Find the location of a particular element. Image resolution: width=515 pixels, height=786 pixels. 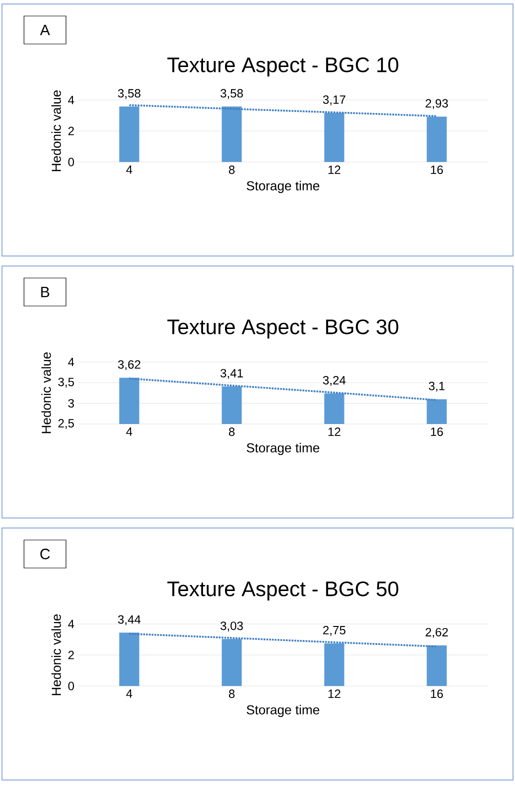

chart-title: Texture Aspect - BGC 10 is located at coordinates (282, 66).